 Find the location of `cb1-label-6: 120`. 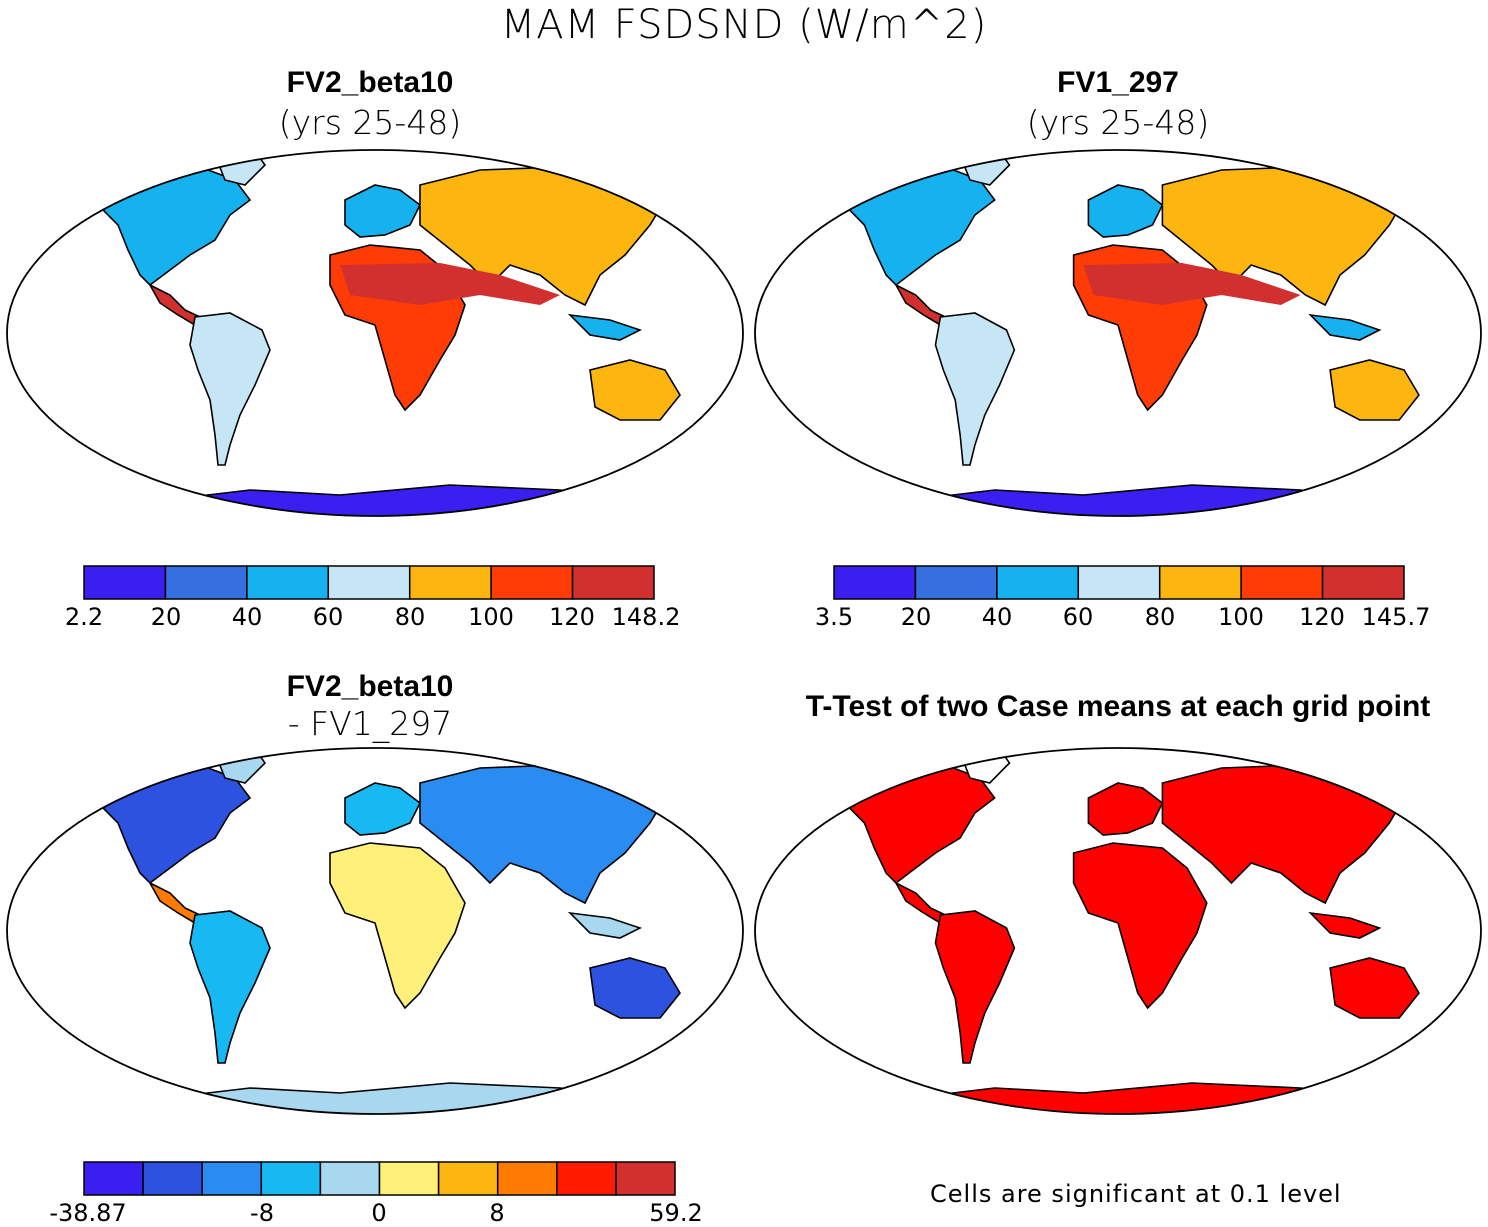

cb1-label-6: 120 is located at coordinates (1322, 617).